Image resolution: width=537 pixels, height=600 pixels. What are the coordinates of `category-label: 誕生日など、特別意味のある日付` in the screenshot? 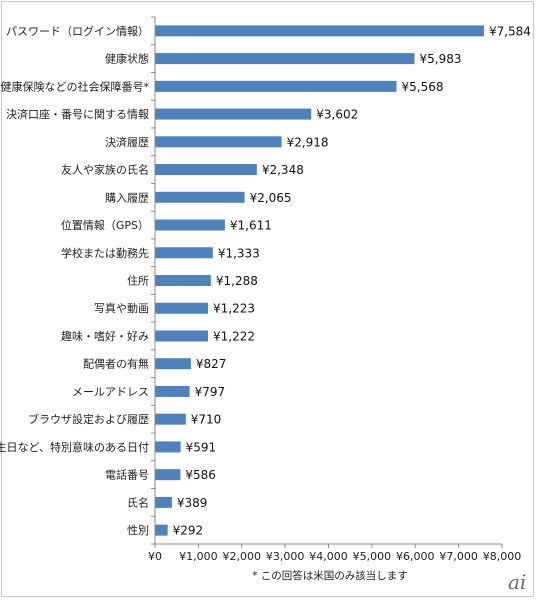 It's located at (74, 447).